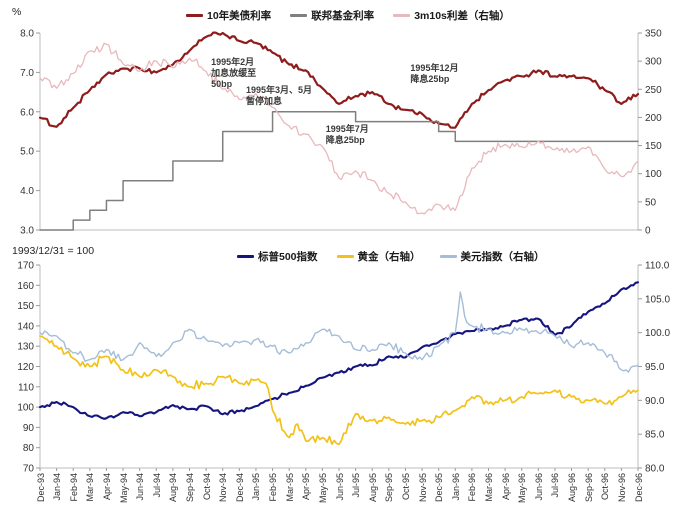 Image resolution: width=680 pixels, height=521 pixels. I want to click on right-axis-tick-label: 90.0, so click(655, 401).